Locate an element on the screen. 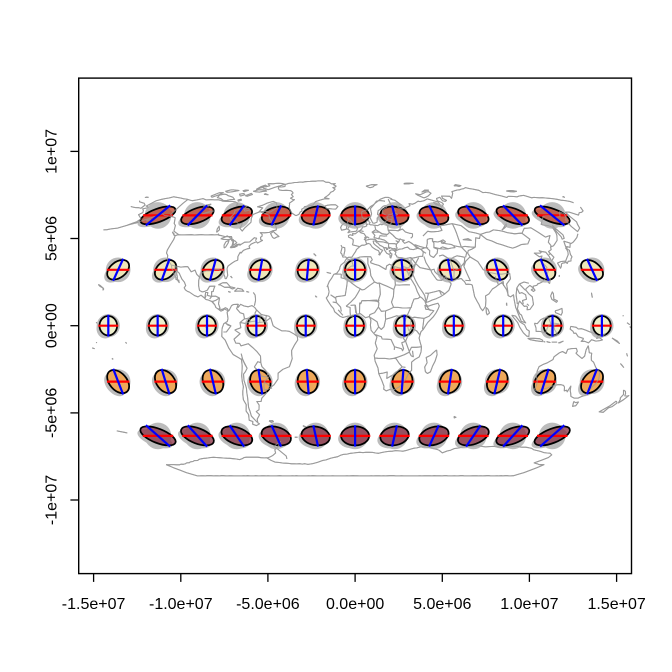  svg-text: 5.0e+06 is located at coordinates (442, 604).